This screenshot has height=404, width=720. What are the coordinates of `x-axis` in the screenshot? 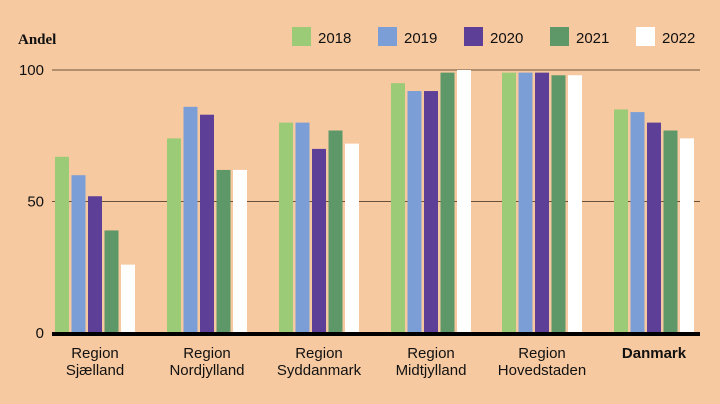 It's located at (376, 334).